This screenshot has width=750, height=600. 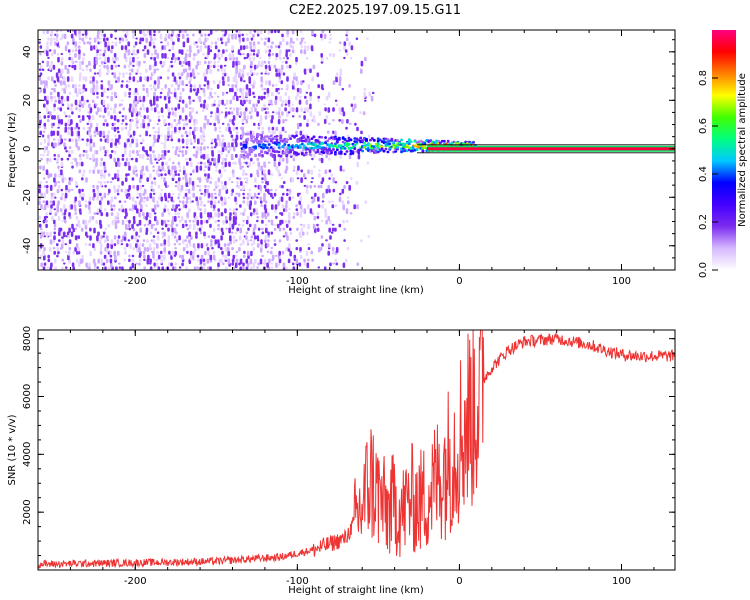 What do you see at coordinates (551, 149) in the screenshot?
I see `carrier-line` at bounding box center [551, 149].